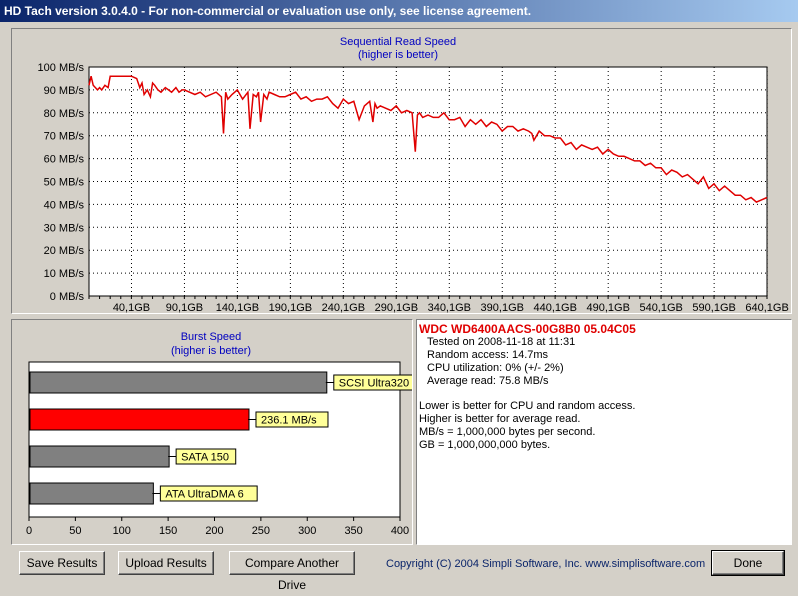 This screenshot has height=596, width=798. What do you see at coordinates (307, 531) in the screenshot?
I see `burst-x-tick-label: 300` at bounding box center [307, 531].